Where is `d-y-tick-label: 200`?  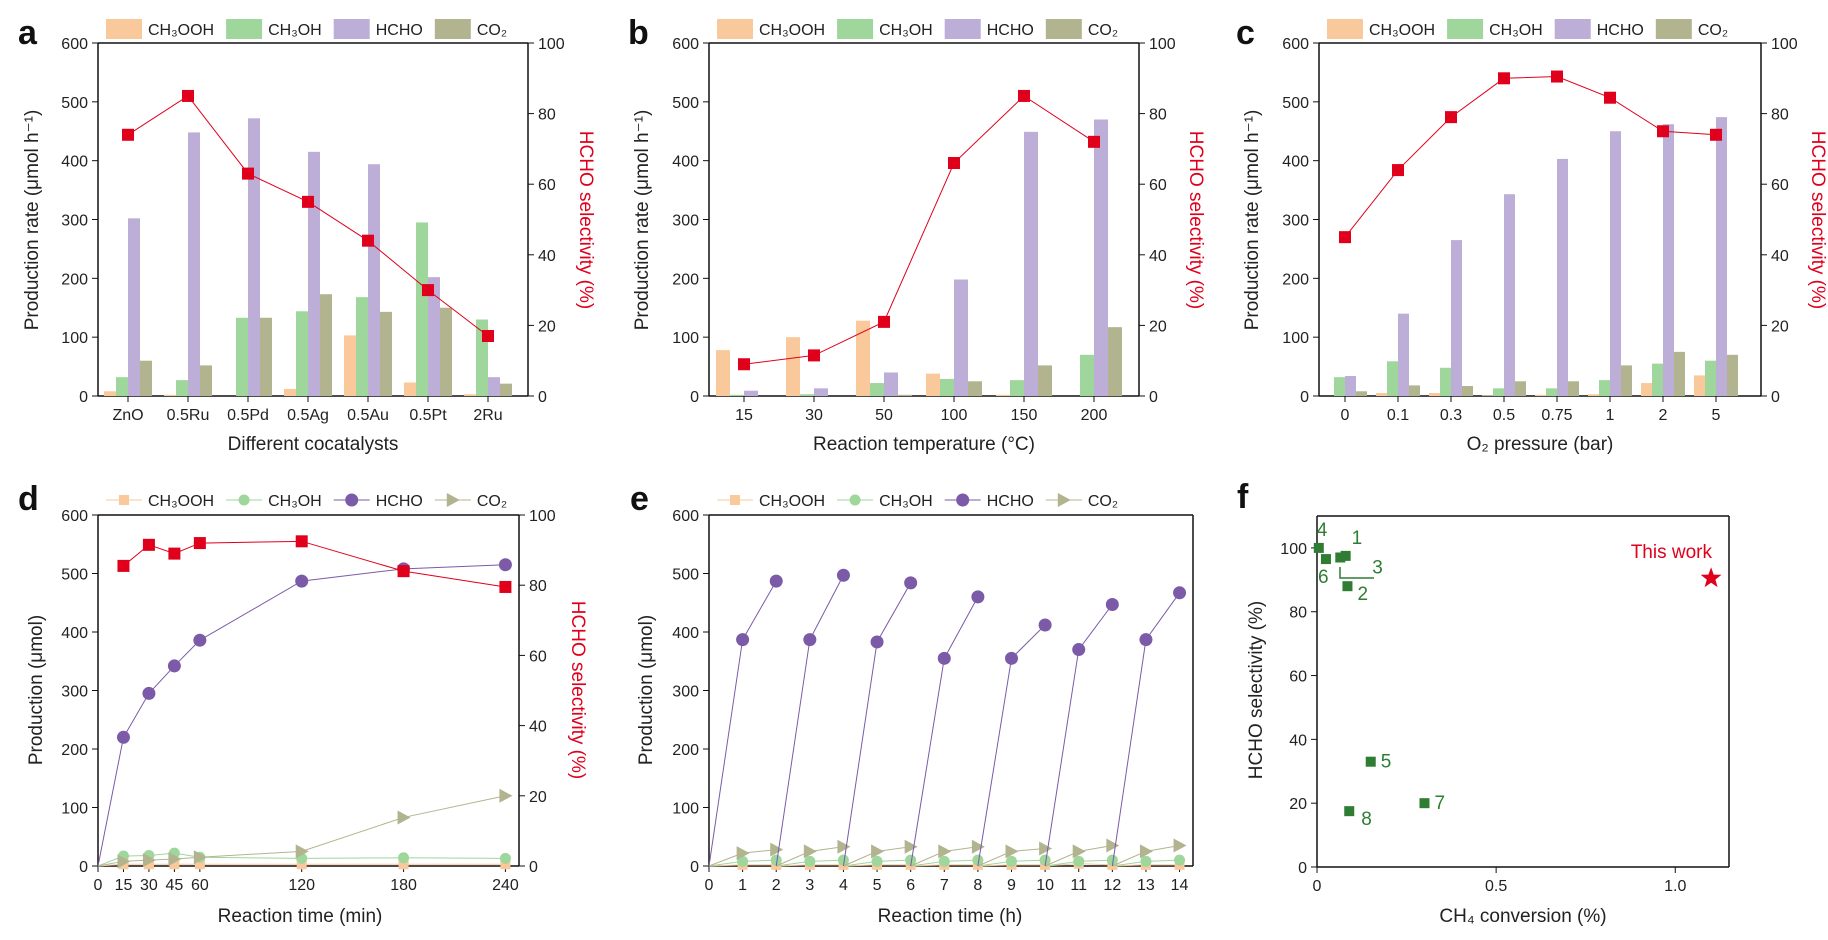
d-y-tick-label: 200 is located at coordinates (74, 750).